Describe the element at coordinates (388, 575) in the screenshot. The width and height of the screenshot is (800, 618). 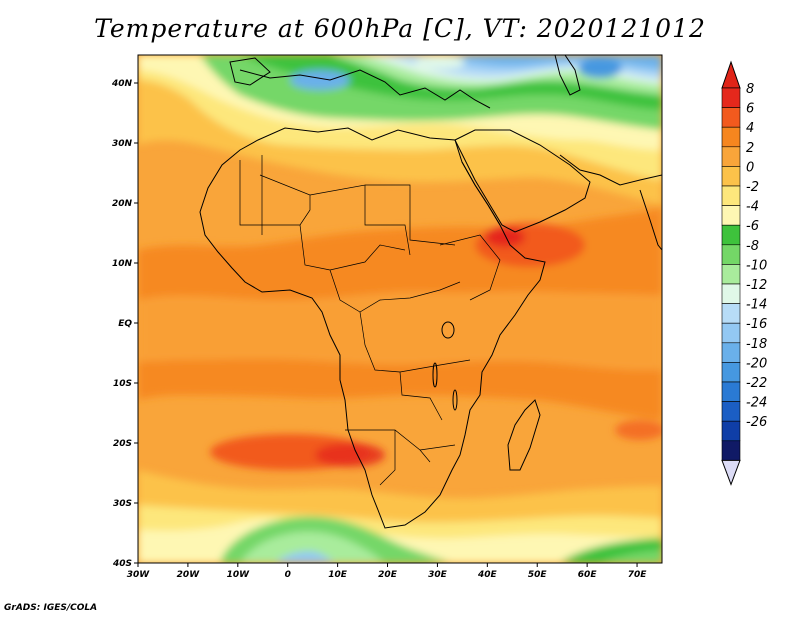
I see `x-tick-label: 20E` at that location.